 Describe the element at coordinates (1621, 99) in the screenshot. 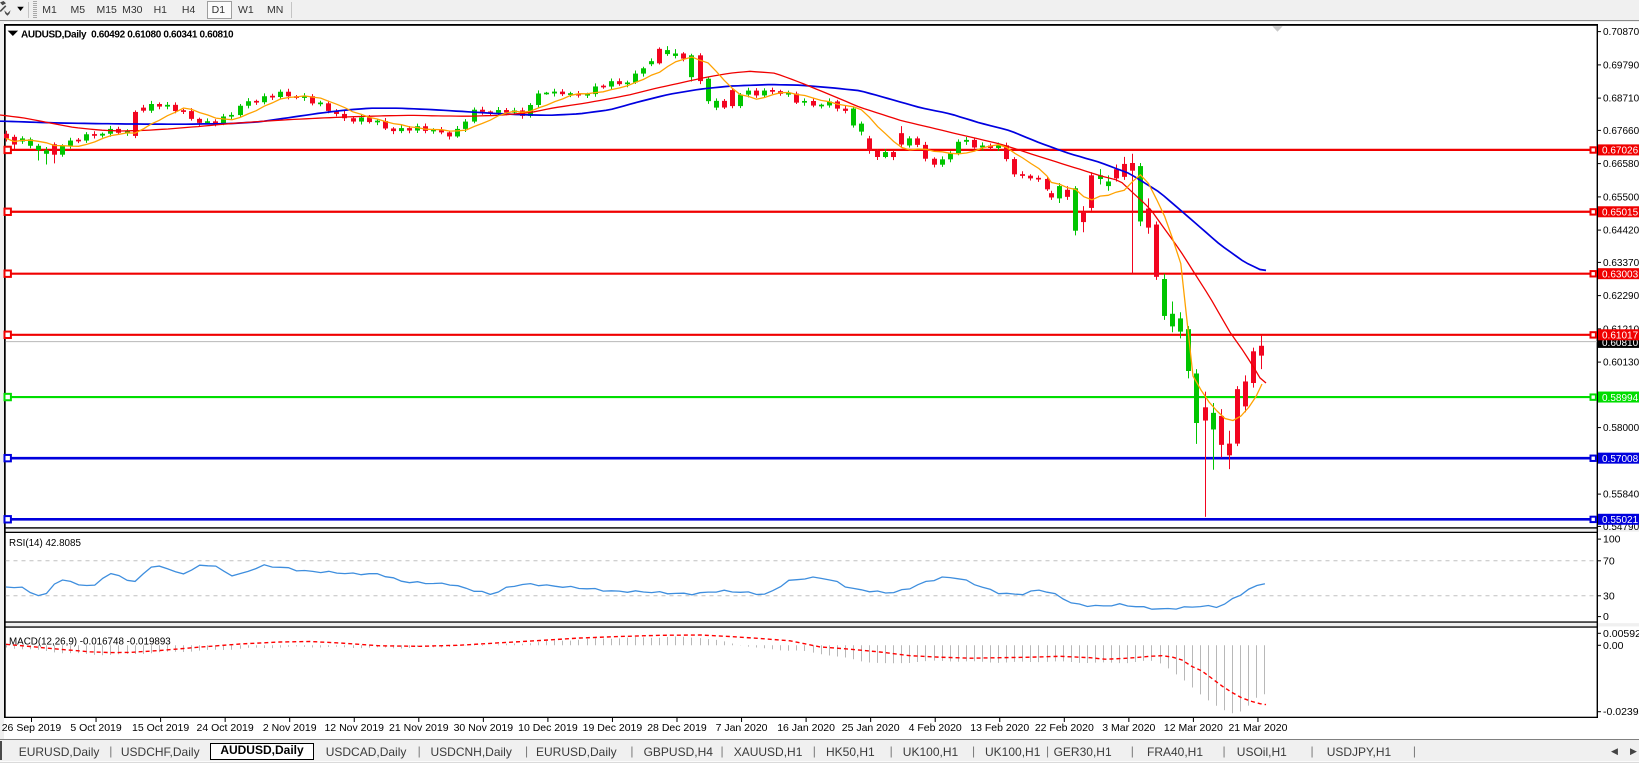

I see `svg-text: 0.68710` at that location.